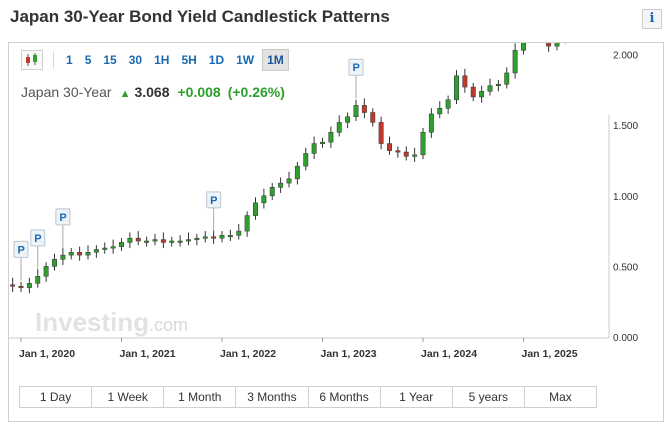  I want to click on timeframe-button-1d: 1D, so click(216, 60).